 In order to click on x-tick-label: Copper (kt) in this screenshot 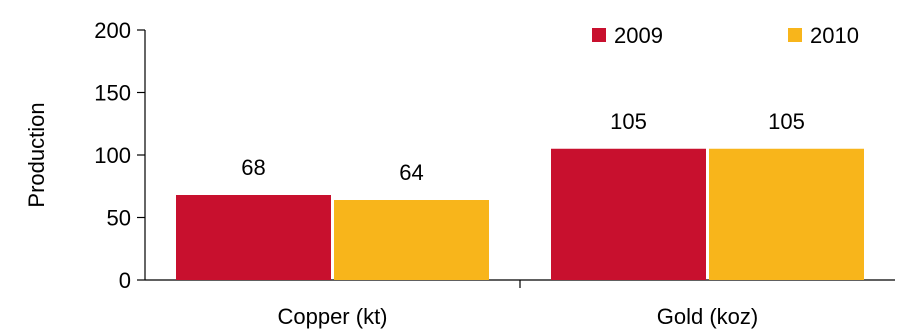, I will do `click(332, 316)`.